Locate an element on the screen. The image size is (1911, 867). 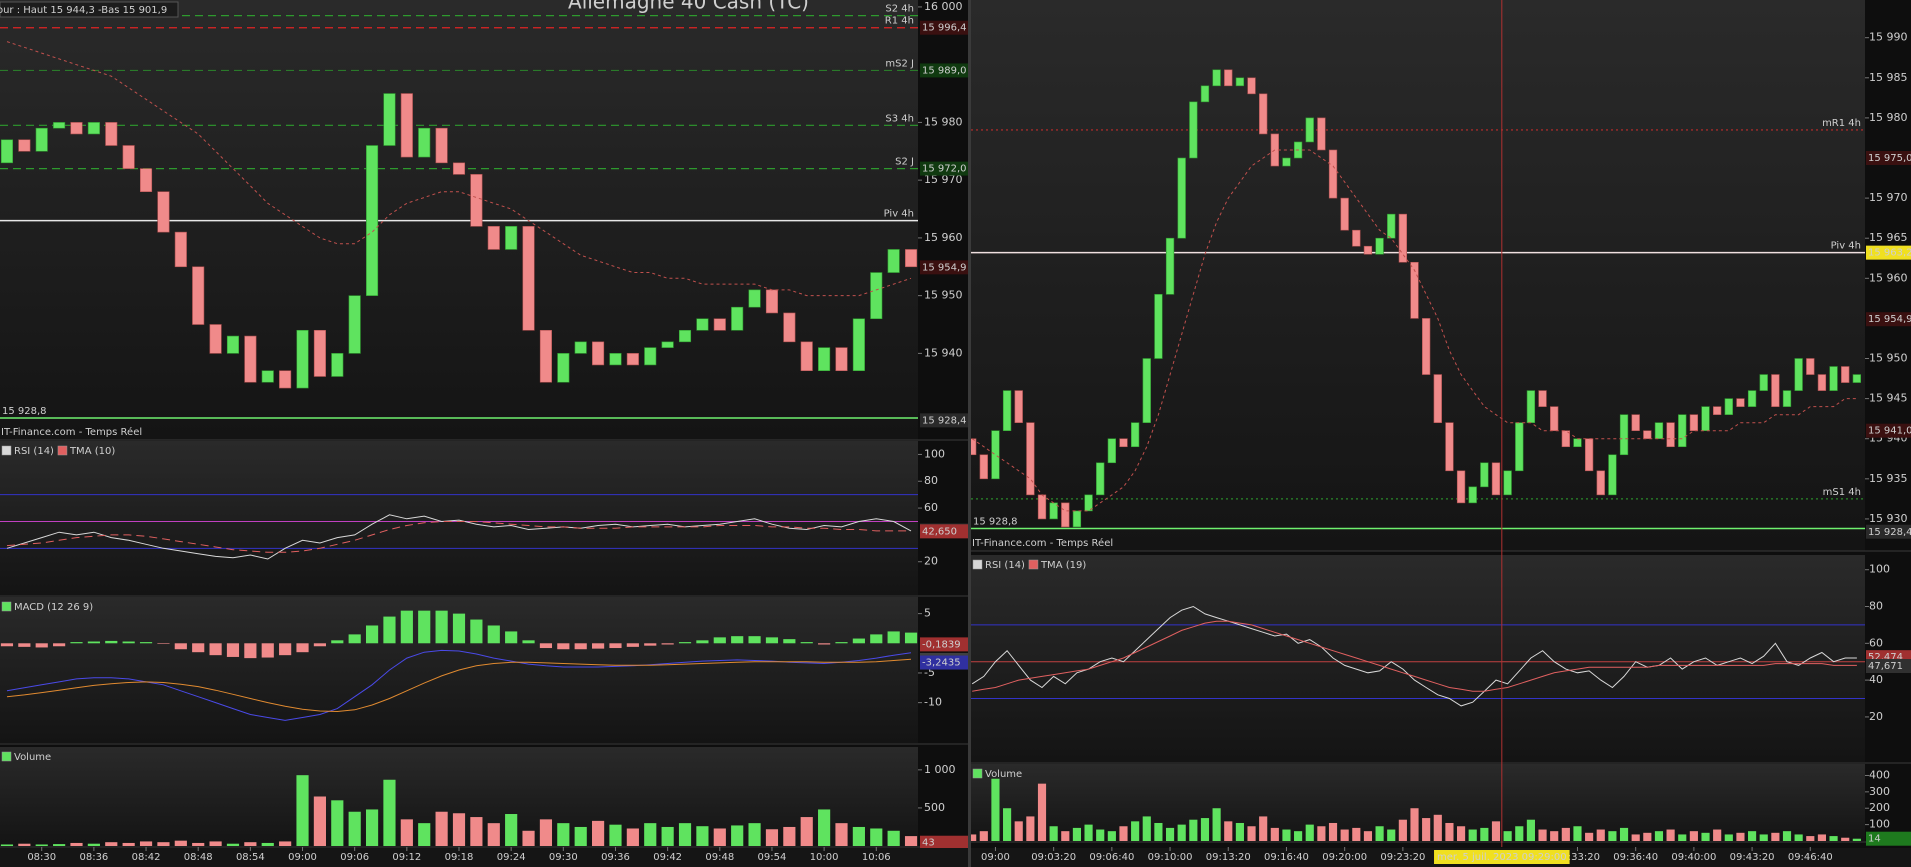
crosshair-label-box is located at coordinates (1502, 857).